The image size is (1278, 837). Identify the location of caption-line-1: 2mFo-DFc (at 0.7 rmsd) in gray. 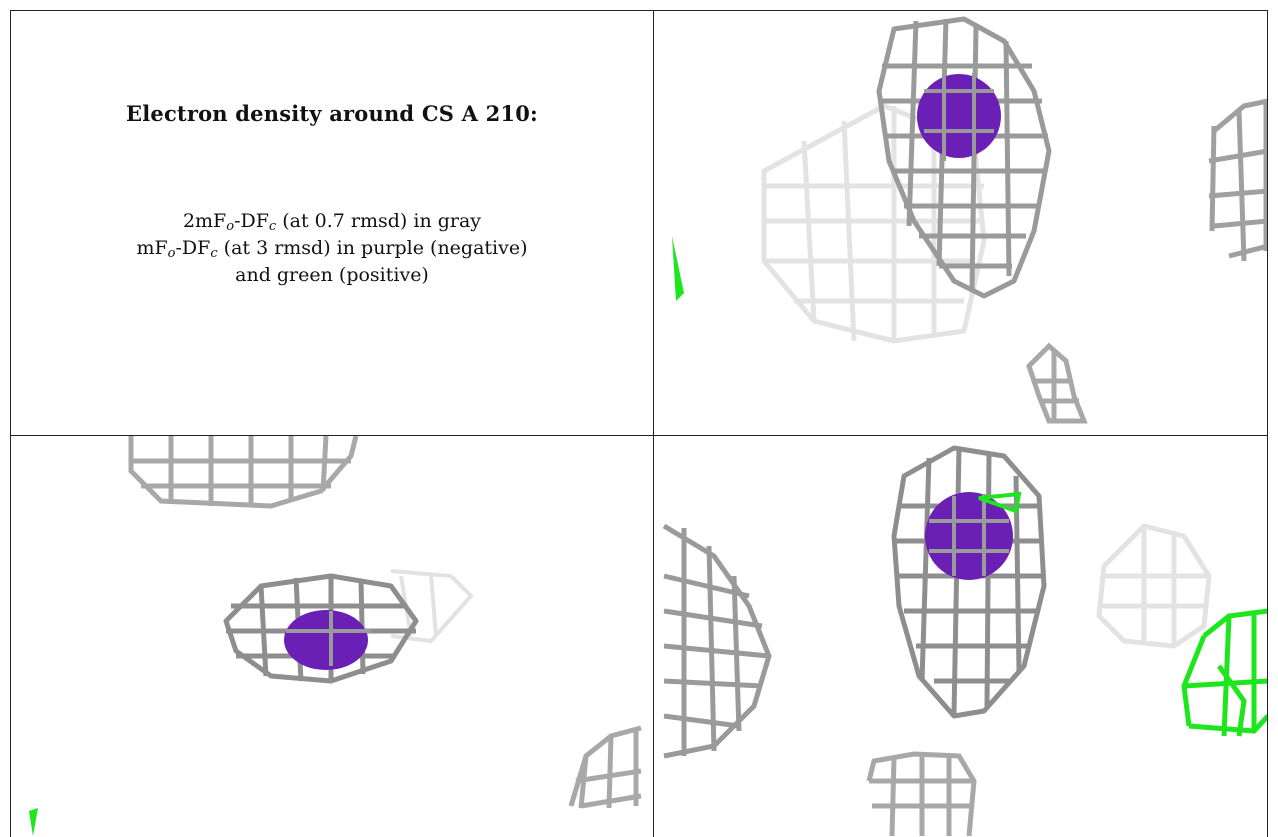
(332, 222).